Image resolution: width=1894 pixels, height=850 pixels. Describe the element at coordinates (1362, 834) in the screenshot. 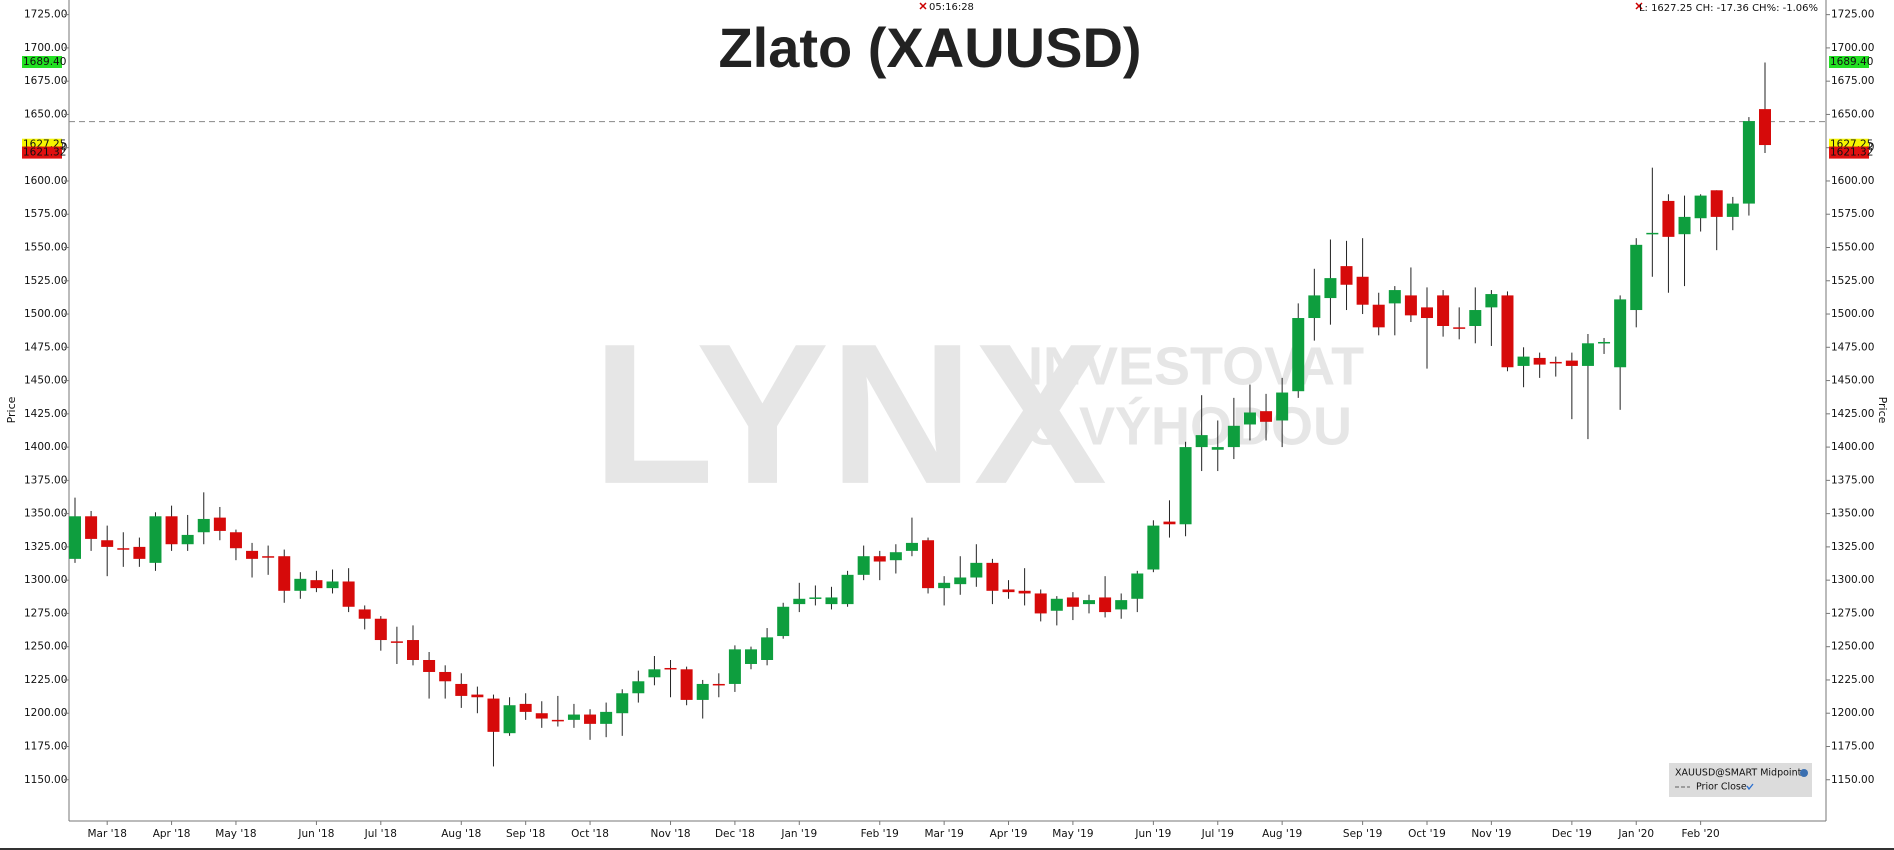

I see `x-tick-label: Sep '19` at that location.